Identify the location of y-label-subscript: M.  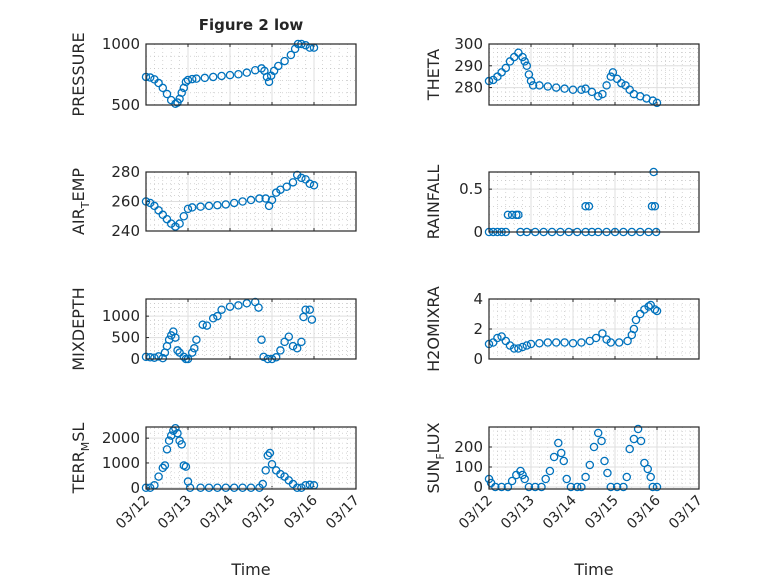
(85, 447).